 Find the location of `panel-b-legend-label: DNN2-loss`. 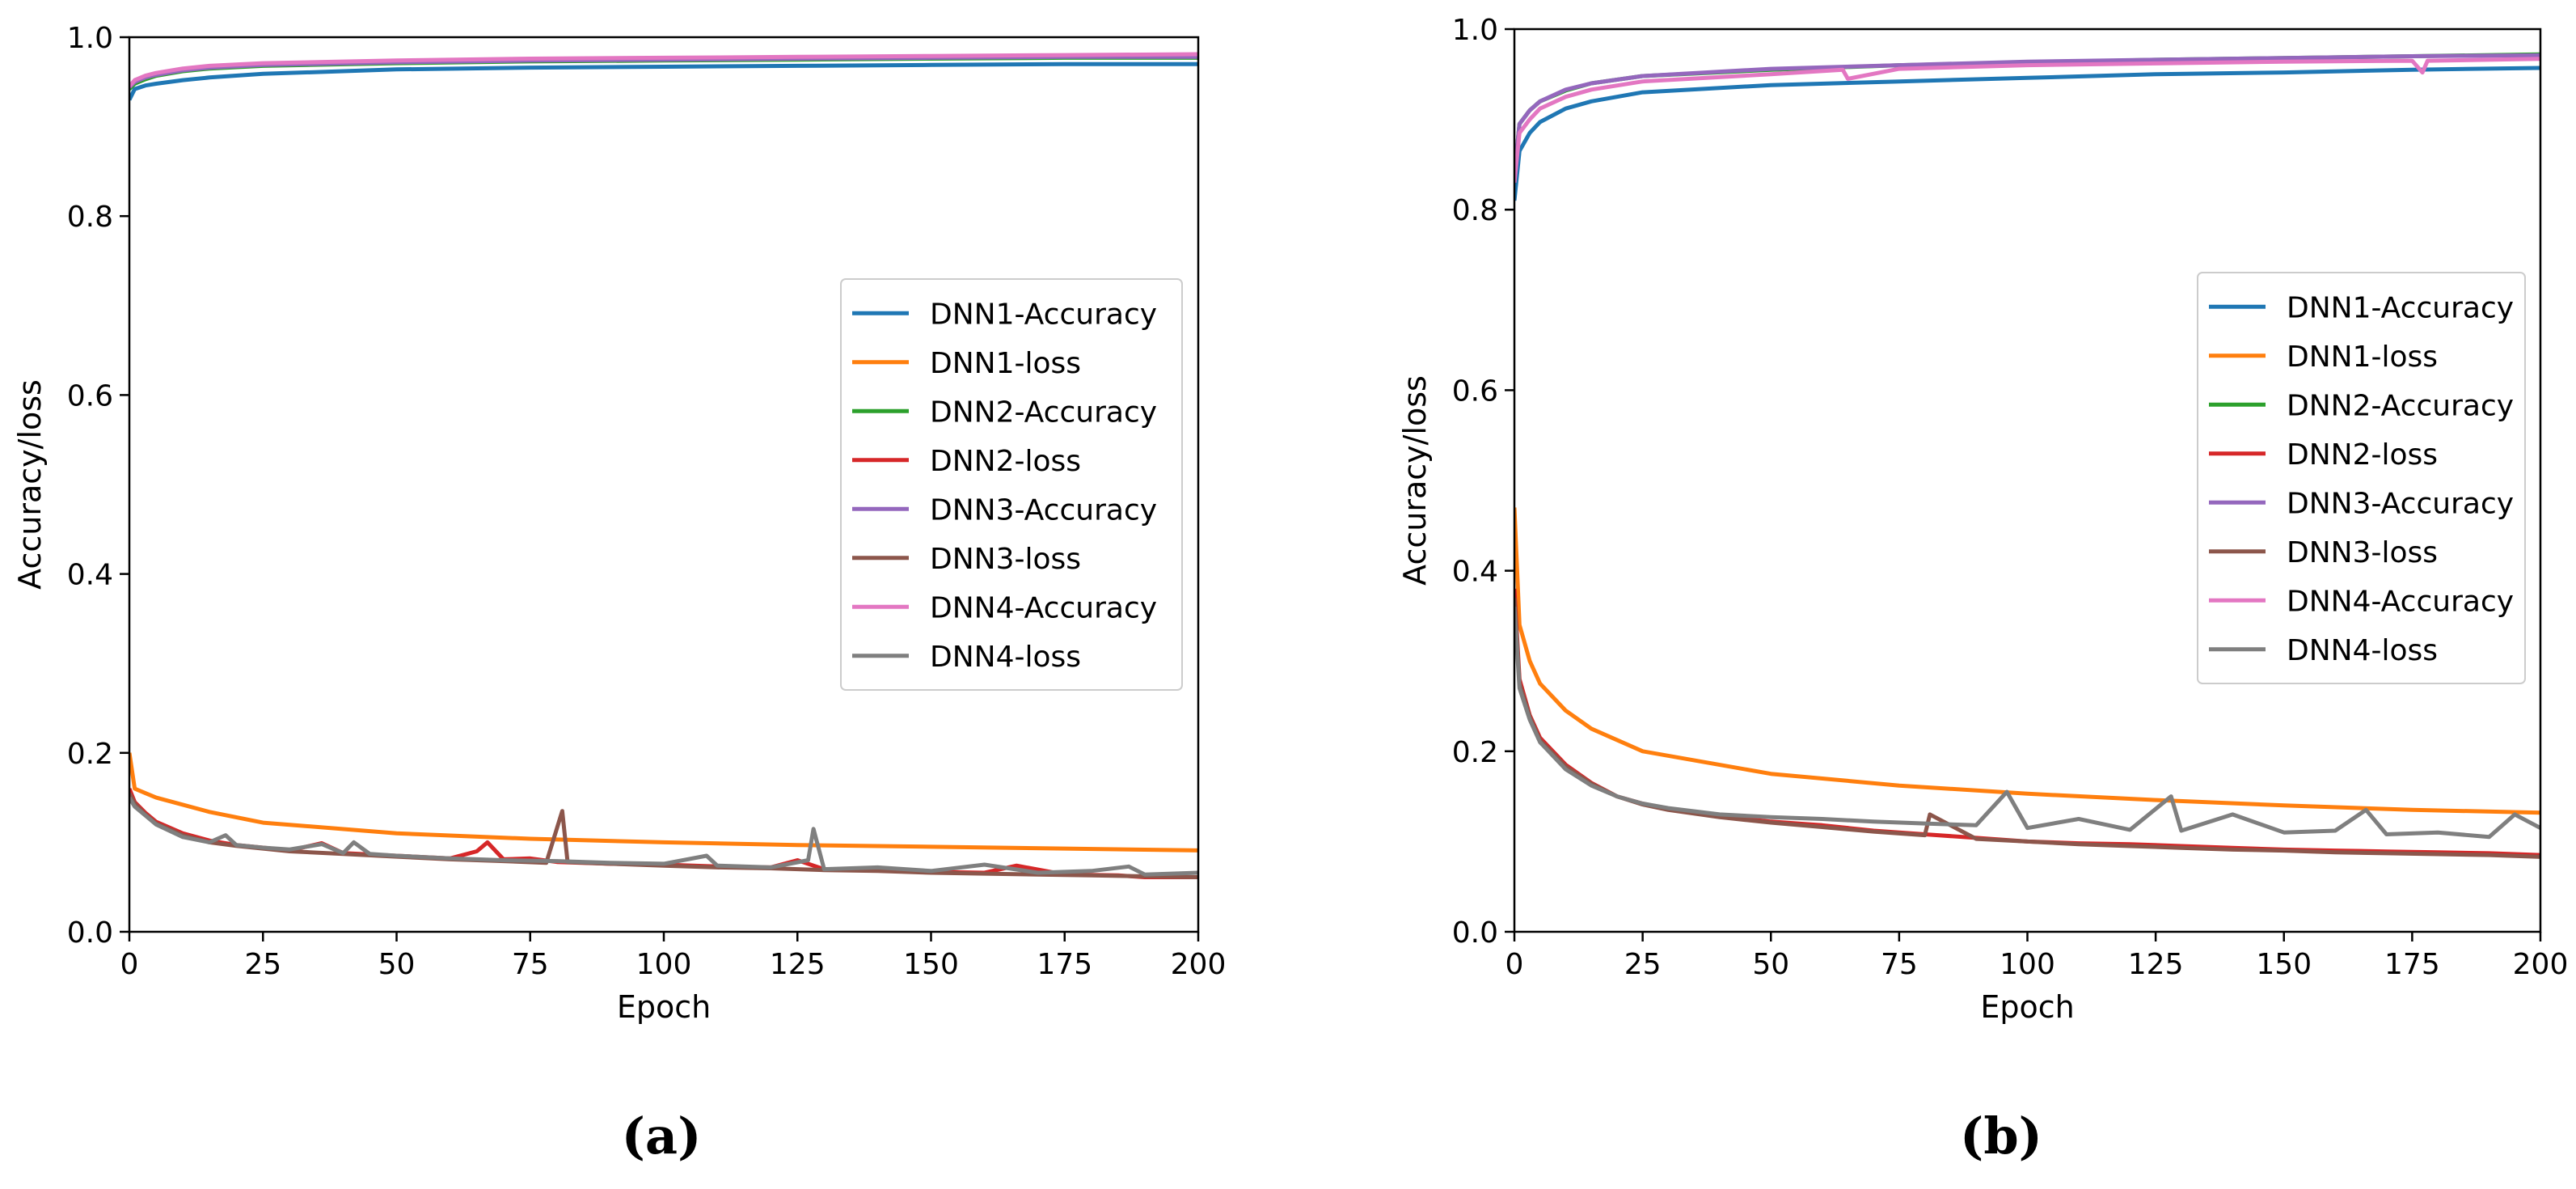

panel-b-legend-label: DNN2-loss is located at coordinates (2362, 455).